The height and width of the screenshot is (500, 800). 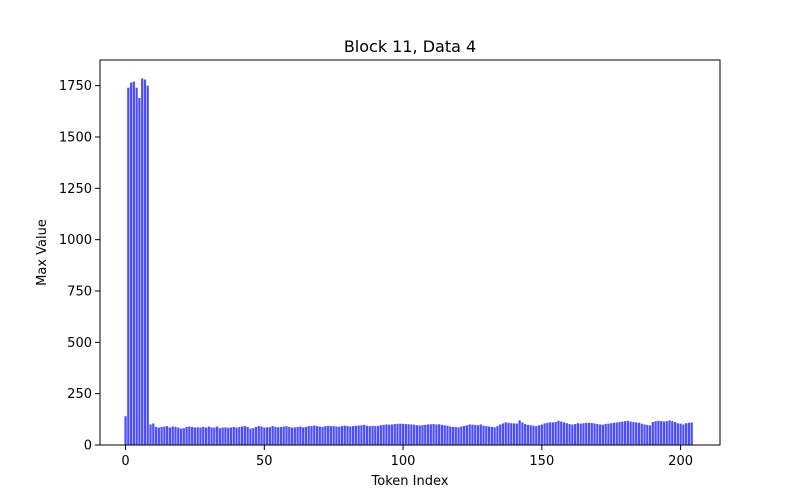 I want to click on y-tick-label: 1750, so click(x=75, y=86).